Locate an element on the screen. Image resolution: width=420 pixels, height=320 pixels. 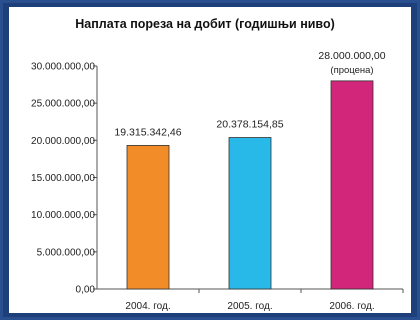
data-label: 20.378.154,85 is located at coordinates (249, 125).